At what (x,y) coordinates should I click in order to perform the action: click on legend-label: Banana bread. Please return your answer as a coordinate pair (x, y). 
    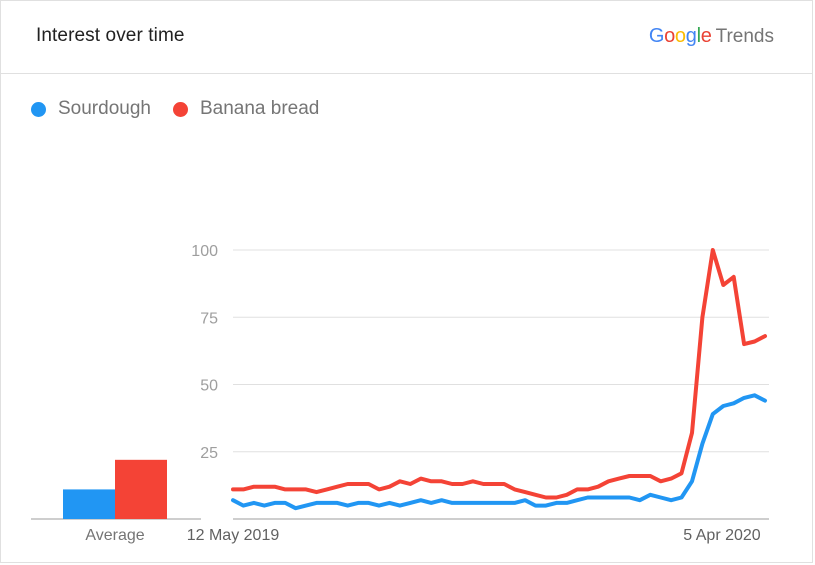
    Looking at the image, I should click on (259, 108).